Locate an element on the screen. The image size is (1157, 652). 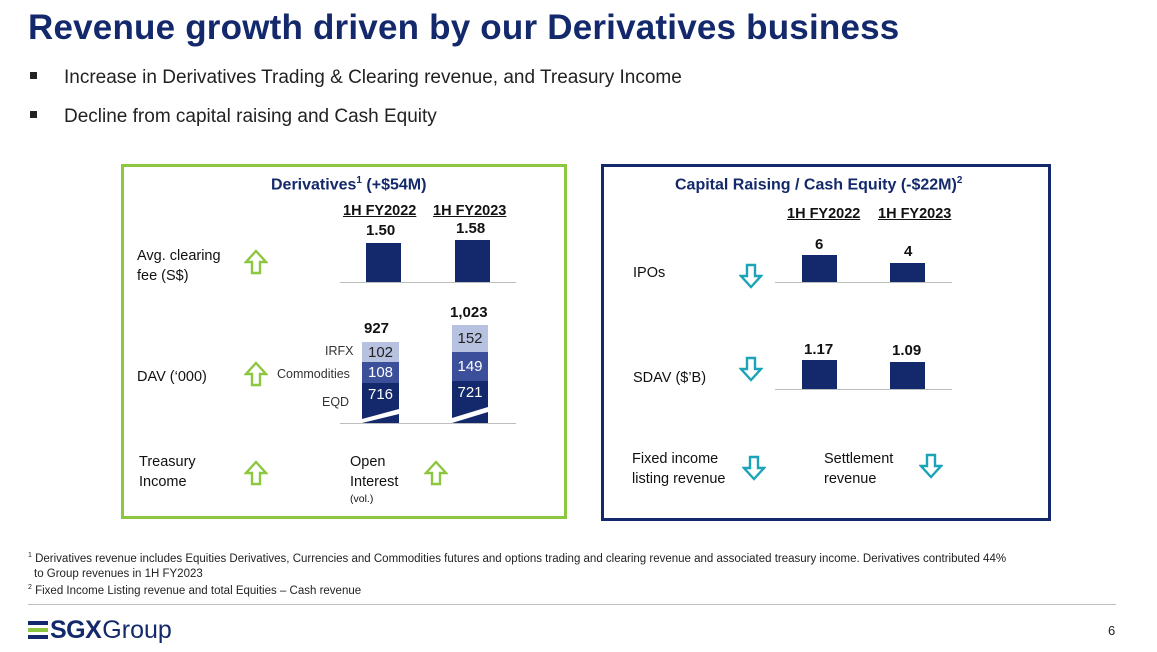
capital-title-text: Capital Raising / Cash Equity (-$22M) is located at coordinates (816, 185).